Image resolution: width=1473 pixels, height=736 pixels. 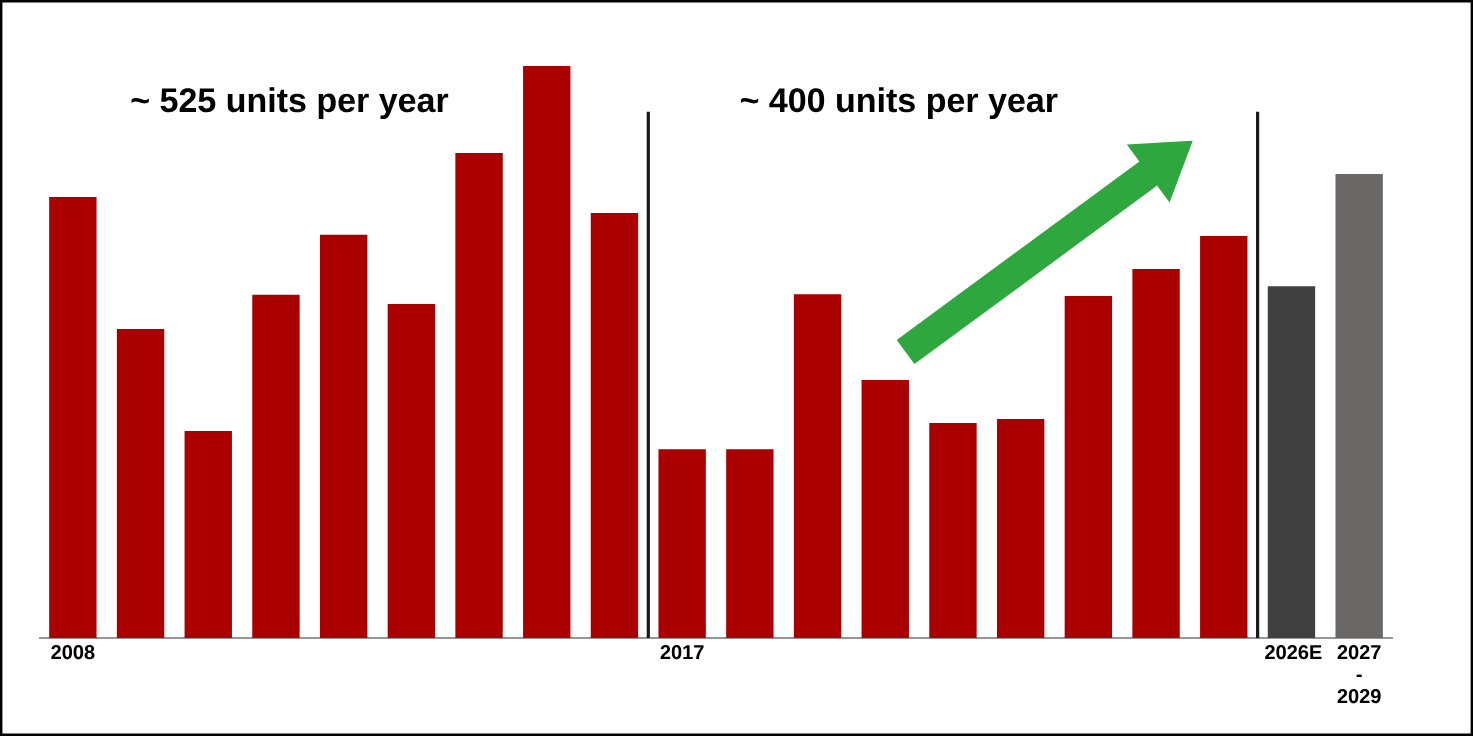 I want to click on annotation: ~ 525 units per year, so click(x=290, y=103).